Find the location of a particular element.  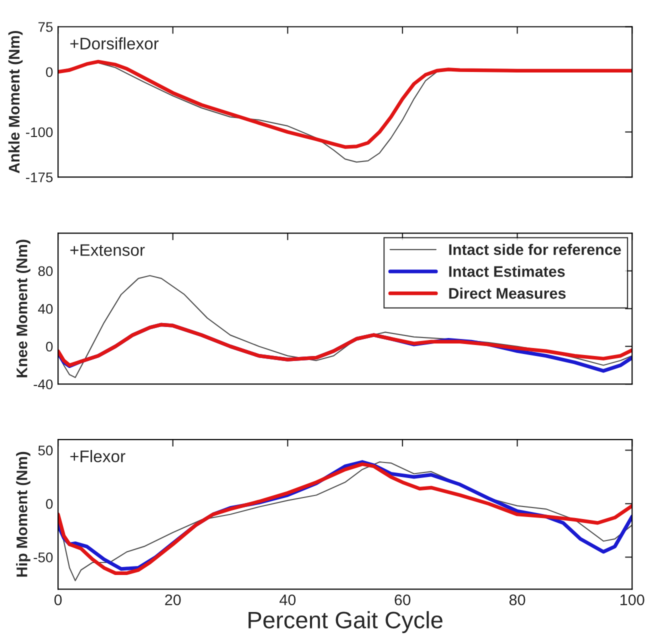

annotation: +Dorsiflexor is located at coordinates (114, 43).